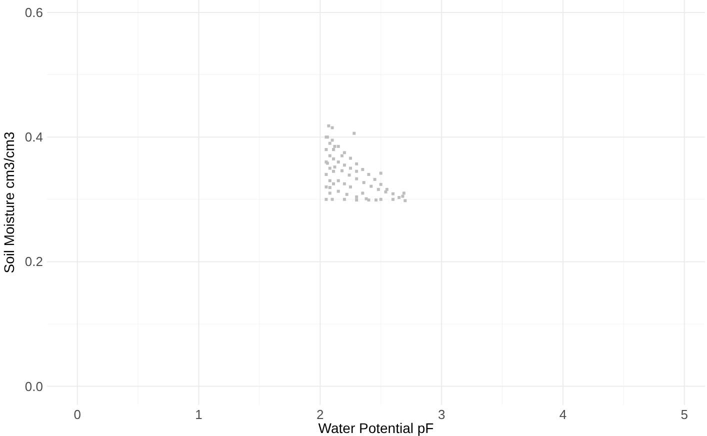  I want to click on x-tick-label: 4, so click(563, 414).